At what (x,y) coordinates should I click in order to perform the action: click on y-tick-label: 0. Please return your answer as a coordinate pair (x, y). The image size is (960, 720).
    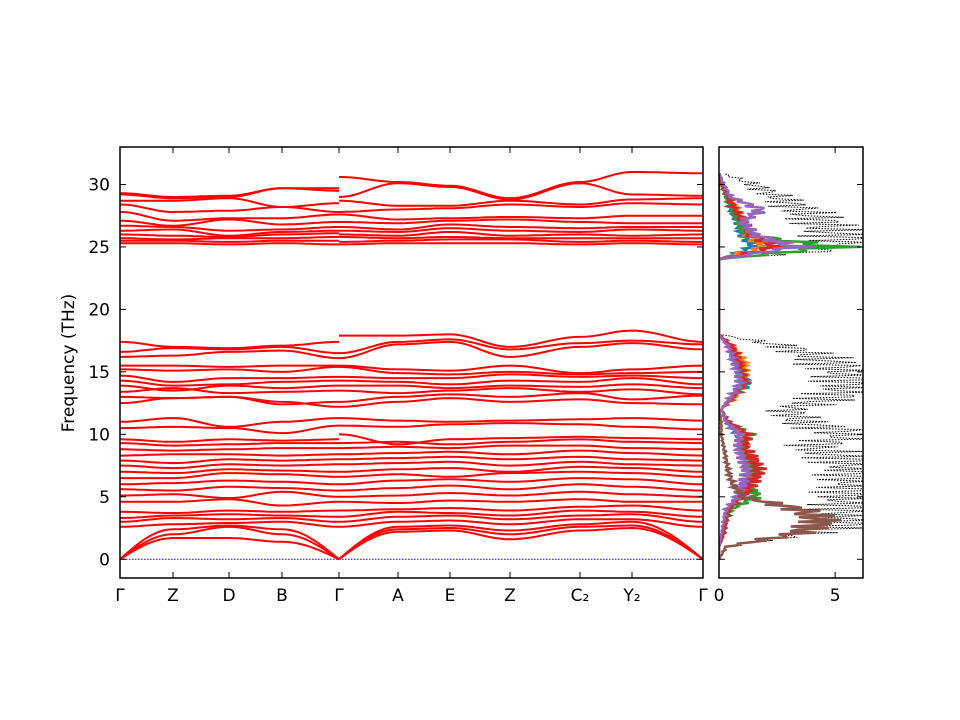
    Looking at the image, I should click on (104, 560).